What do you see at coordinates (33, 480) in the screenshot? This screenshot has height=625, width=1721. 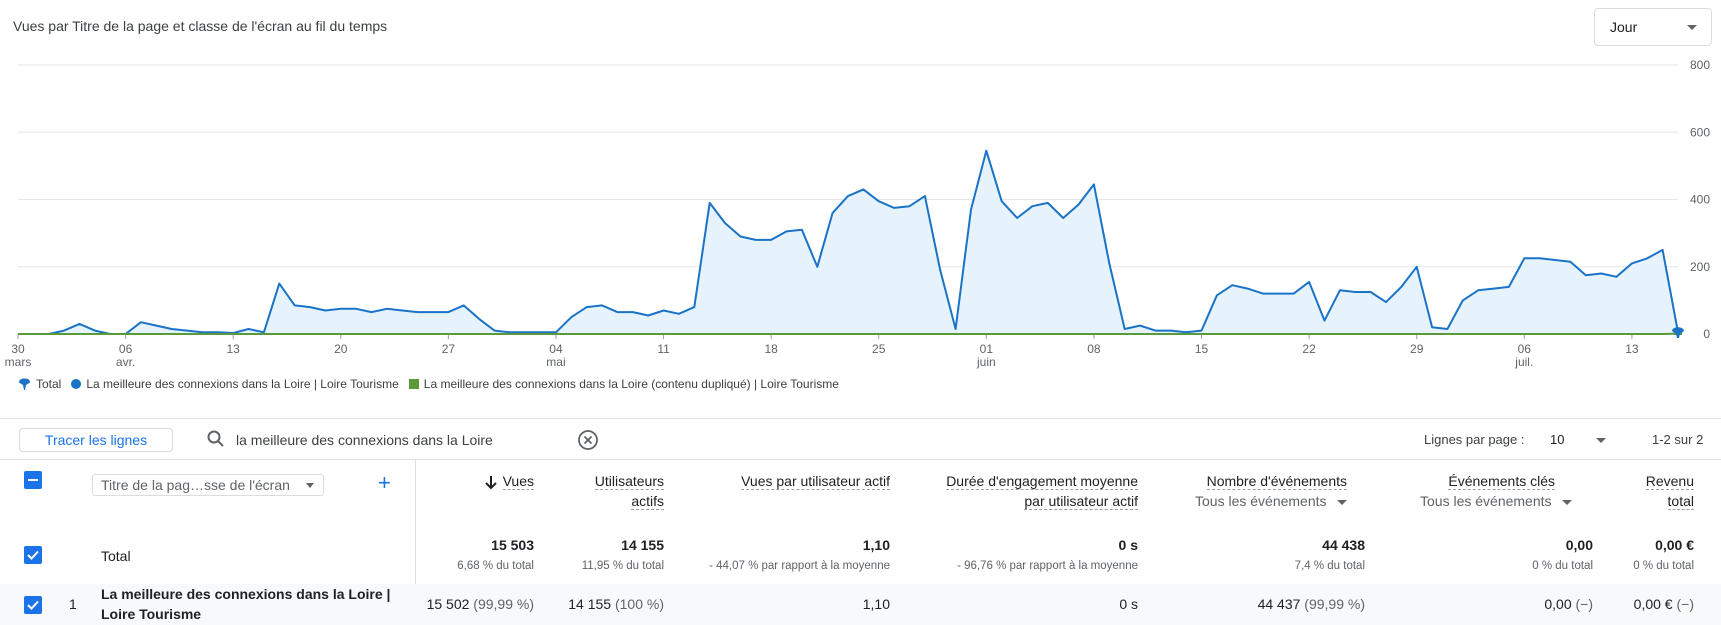 I see `select-all-checkbox` at bounding box center [33, 480].